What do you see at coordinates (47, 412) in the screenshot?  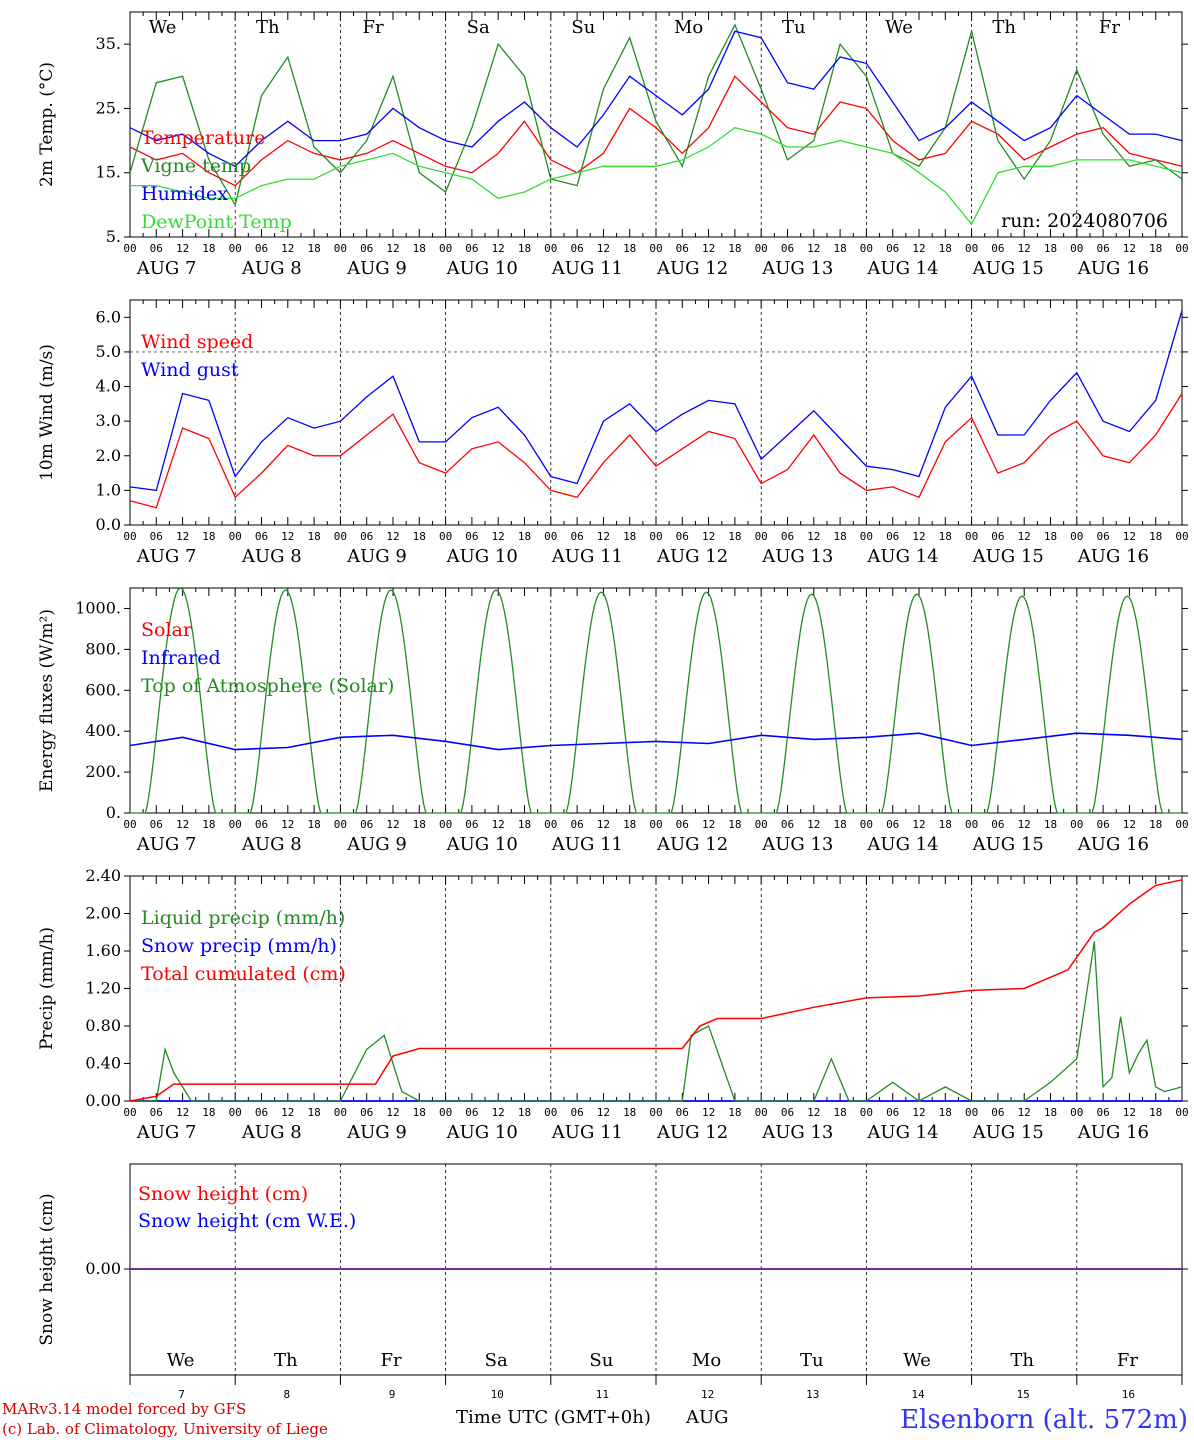 I see `y-axis-label: 10m Wind (m/s)` at bounding box center [47, 412].